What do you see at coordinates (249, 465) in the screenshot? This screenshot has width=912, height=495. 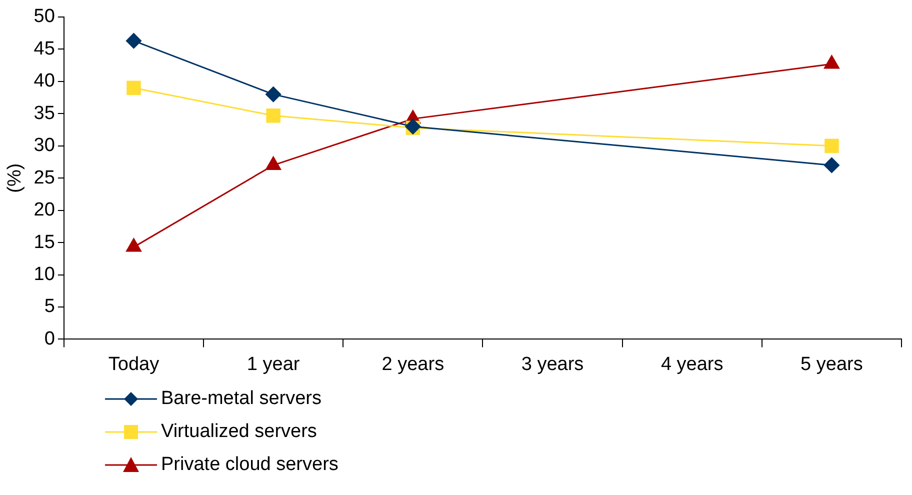 I see `legend-label: Private cloud servers` at bounding box center [249, 465].